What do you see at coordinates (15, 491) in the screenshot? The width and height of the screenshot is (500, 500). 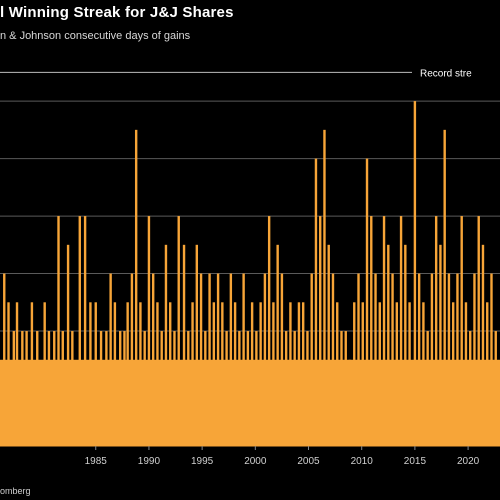 I see `source-note: omberg` at bounding box center [15, 491].